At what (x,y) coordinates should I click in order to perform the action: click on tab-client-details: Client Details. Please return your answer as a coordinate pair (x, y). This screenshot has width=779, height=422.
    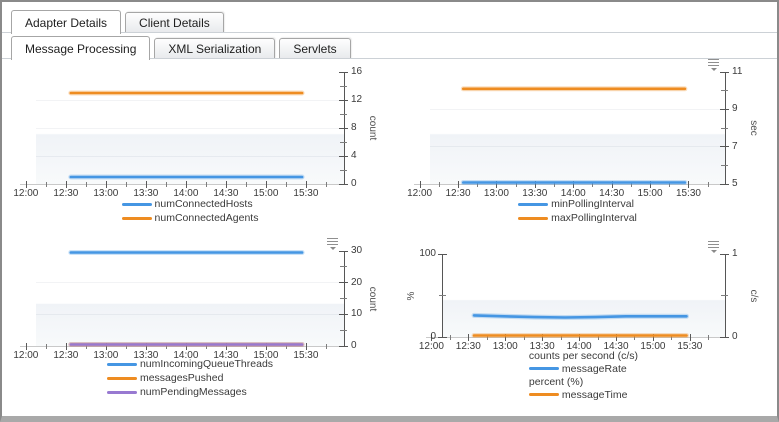
    Looking at the image, I should click on (174, 22).